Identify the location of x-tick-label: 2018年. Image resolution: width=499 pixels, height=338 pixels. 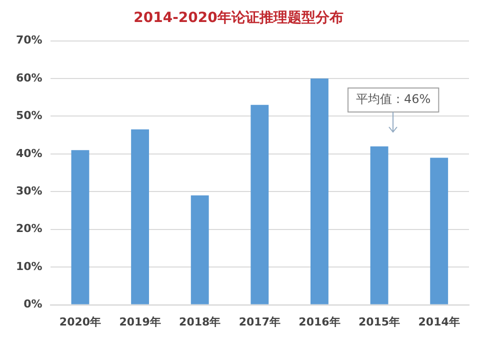
(200, 321).